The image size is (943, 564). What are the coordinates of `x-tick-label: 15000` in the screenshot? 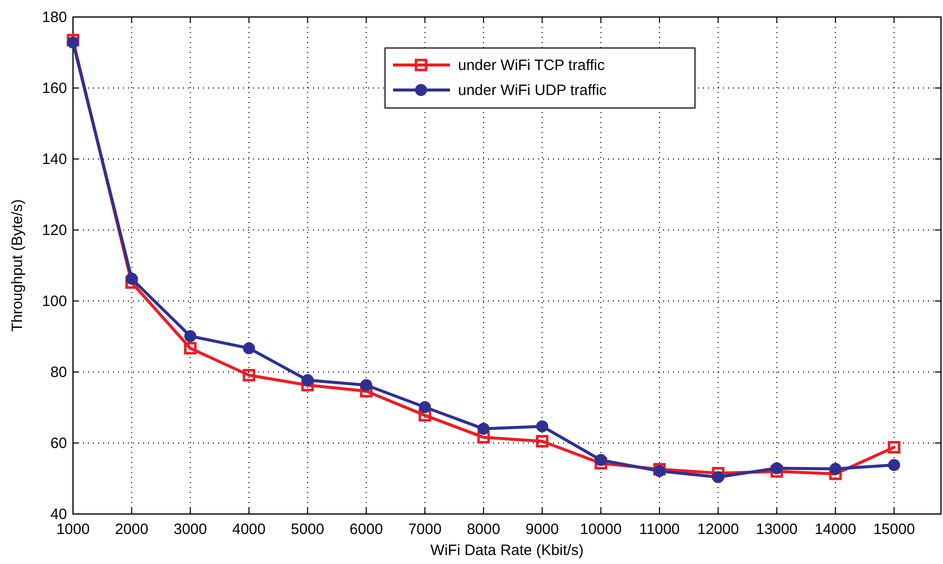 It's located at (894, 529).